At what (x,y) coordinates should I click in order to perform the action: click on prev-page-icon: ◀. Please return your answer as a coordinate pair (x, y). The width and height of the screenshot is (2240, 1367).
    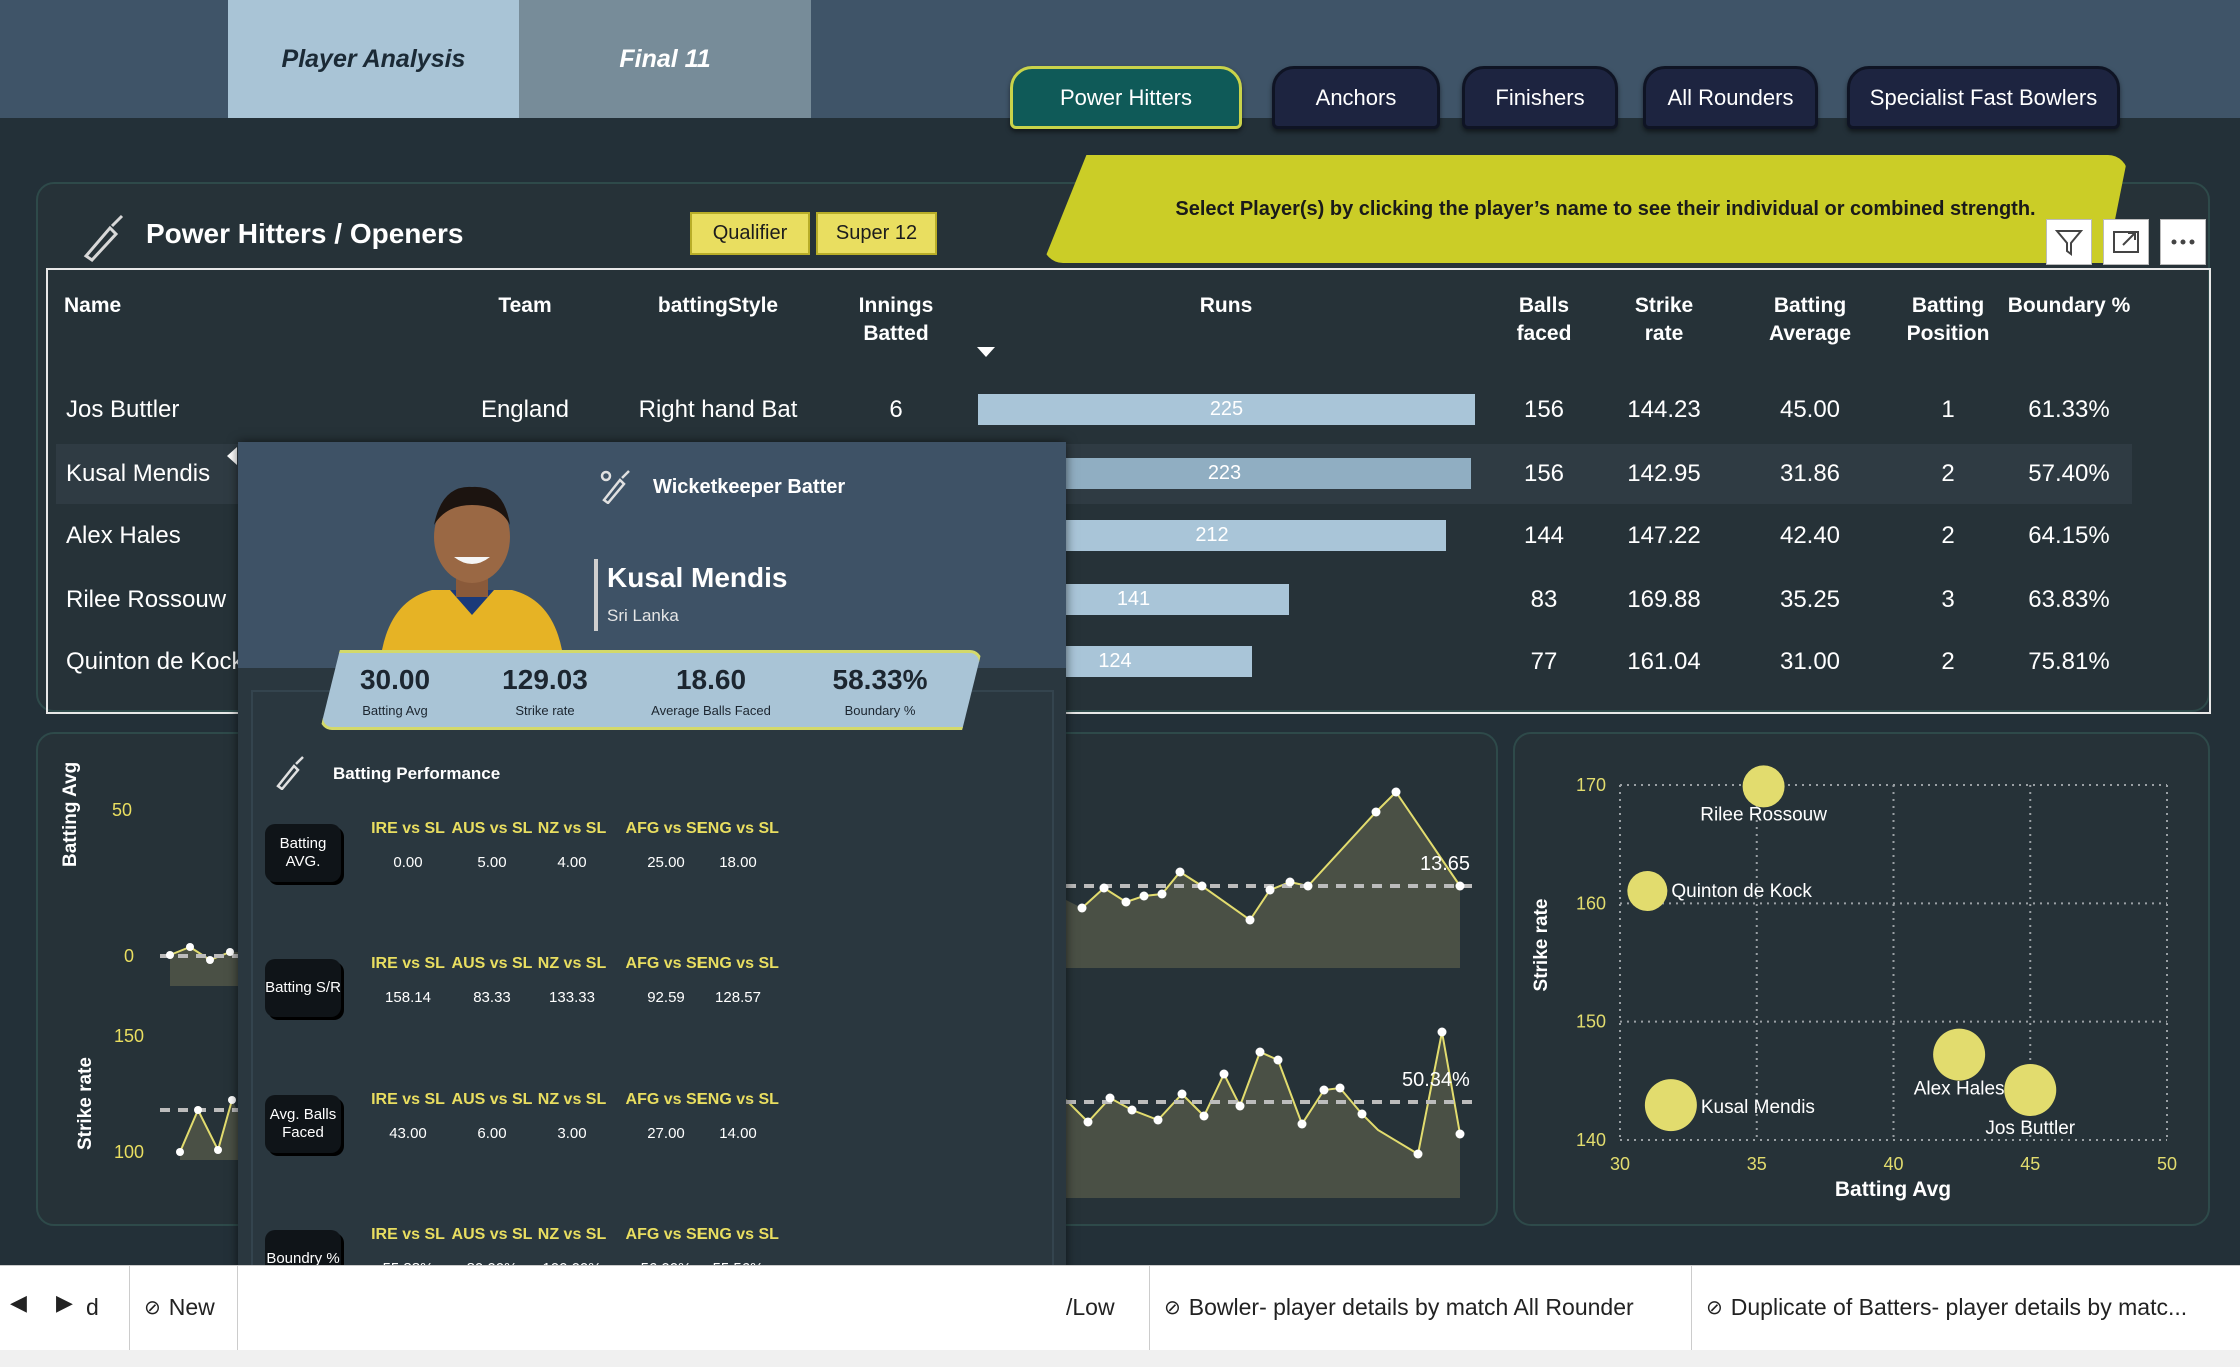
    Looking at the image, I should click on (18, 1302).